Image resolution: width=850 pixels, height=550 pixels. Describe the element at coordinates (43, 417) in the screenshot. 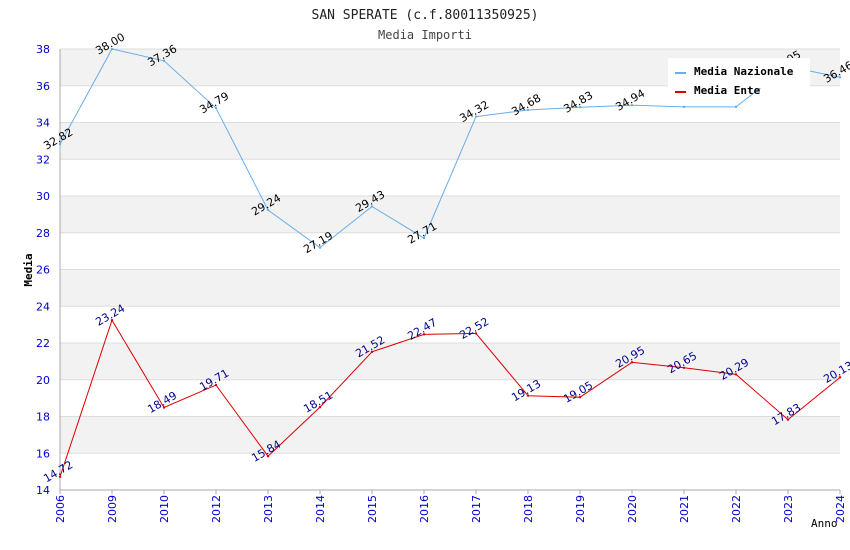

I see `y-tick-label: 18` at that location.